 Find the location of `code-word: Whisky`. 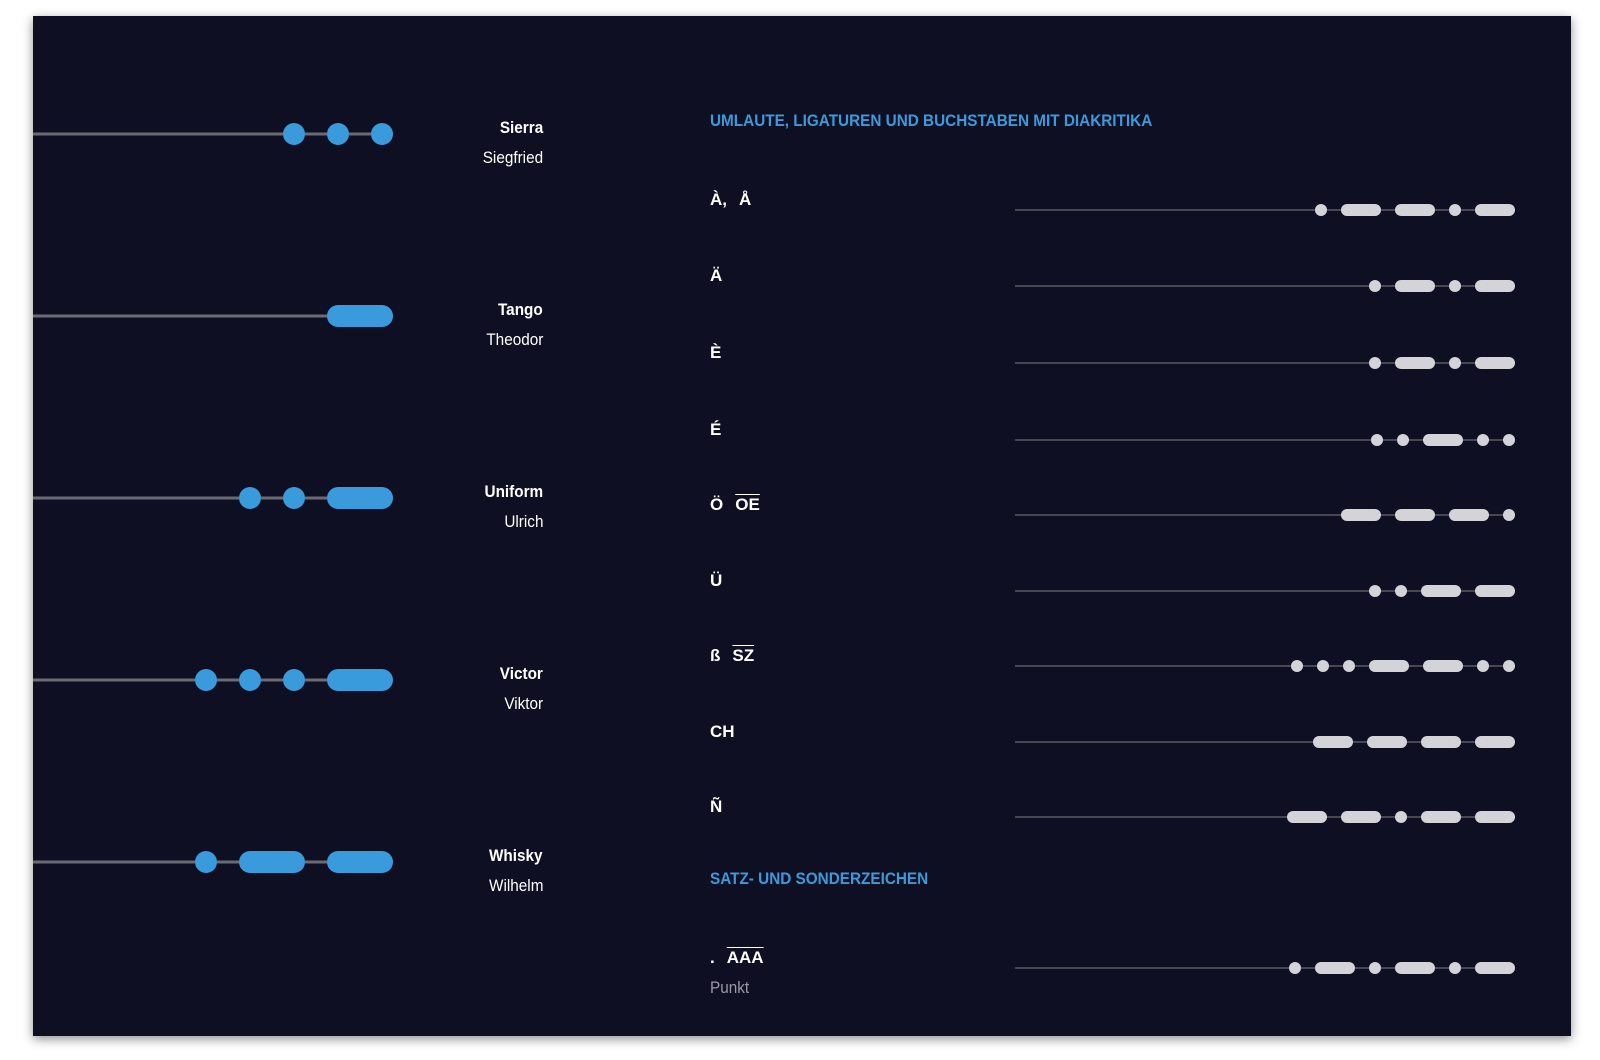

code-word: Whisky is located at coordinates (516, 855).